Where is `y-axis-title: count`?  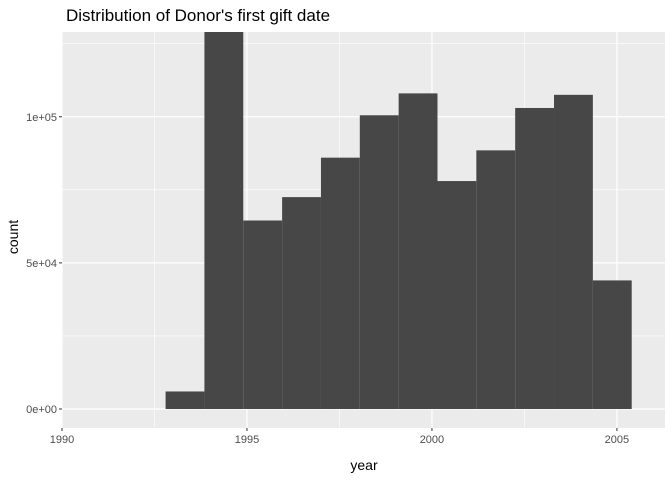 y-axis-title: count is located at coordinates (13, 237).